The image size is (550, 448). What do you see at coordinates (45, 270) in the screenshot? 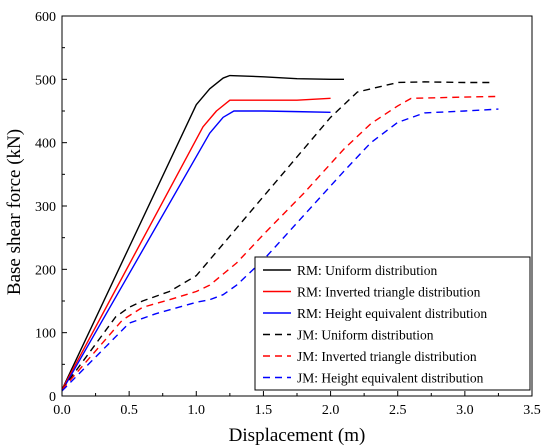
I see `y-tick-label: 200` at bounding box center [45, 270].